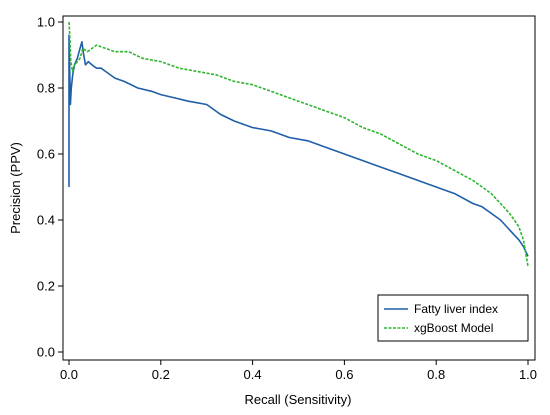  Describe the element at coordinates (528, 374) in the screenshot. I see `x-tick-label: 1.0` at that location.